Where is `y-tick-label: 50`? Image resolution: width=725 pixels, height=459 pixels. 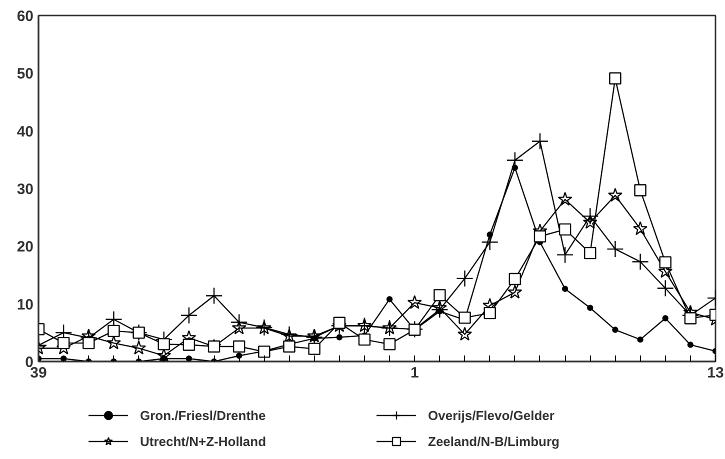
y-tick-label: 50 is located at coordinates (25, 74).